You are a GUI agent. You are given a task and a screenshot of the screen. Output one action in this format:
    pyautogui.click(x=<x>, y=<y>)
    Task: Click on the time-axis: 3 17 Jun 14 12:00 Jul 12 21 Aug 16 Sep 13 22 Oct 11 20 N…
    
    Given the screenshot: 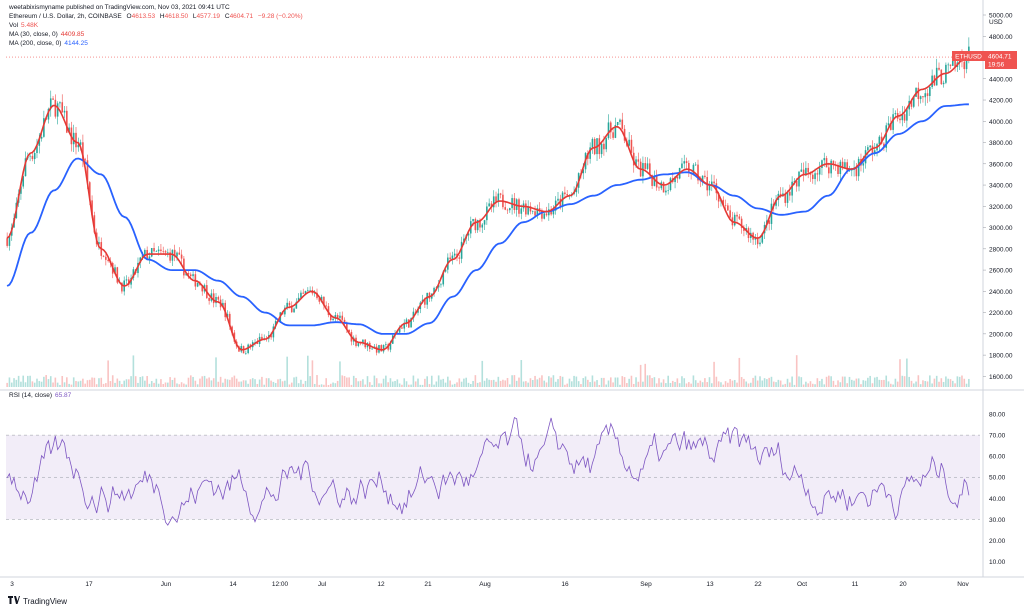 What is the action you would take?
    pyautogui.click(x=489, y=584)
    